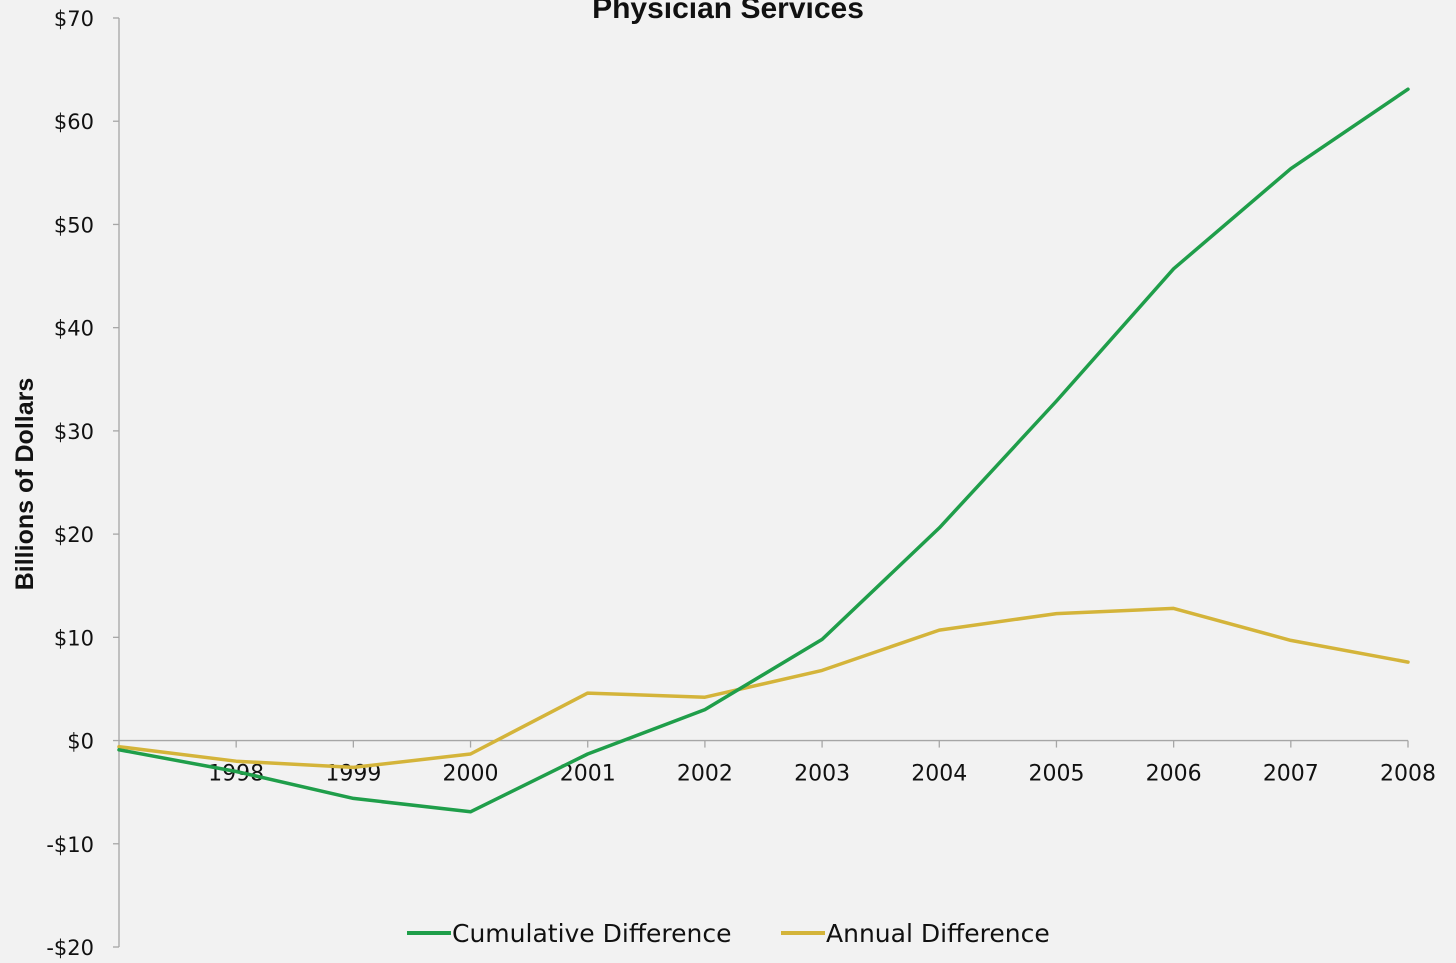 This screenshot has height=963, width=1456. Describe the element at coordinates (74, 535) in the screenshot. I see `y-tick-label: $20` at that location.